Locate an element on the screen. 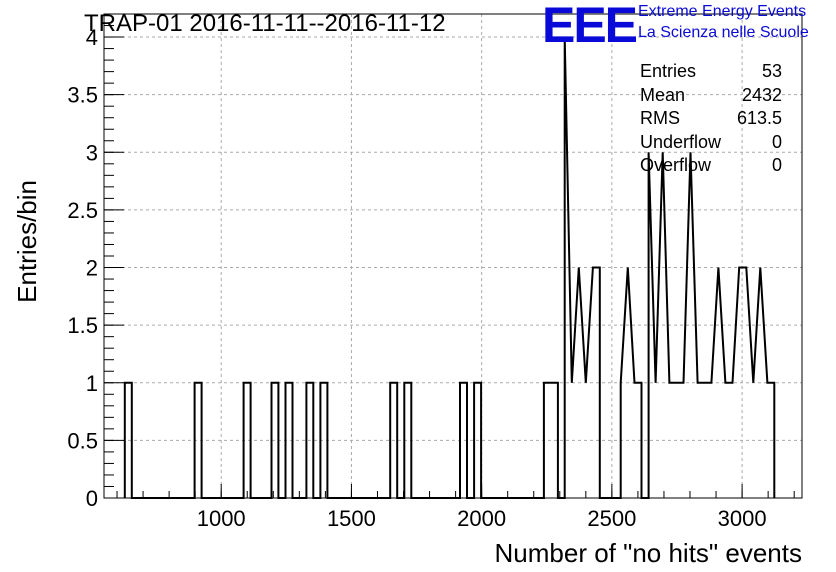 The width and height of the screenshot is (836, 572). stats-label: Mean is located at coordinates (663, 94).